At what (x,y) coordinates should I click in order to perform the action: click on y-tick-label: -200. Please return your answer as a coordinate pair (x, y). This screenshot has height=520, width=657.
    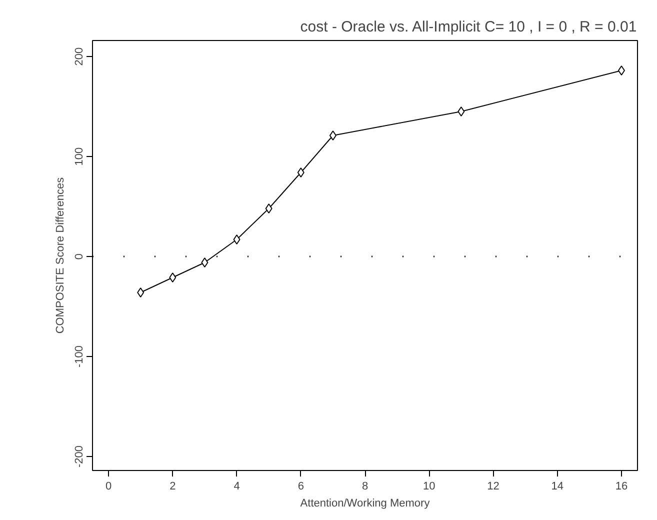
    Looking at the image, I should click on (80, 456).